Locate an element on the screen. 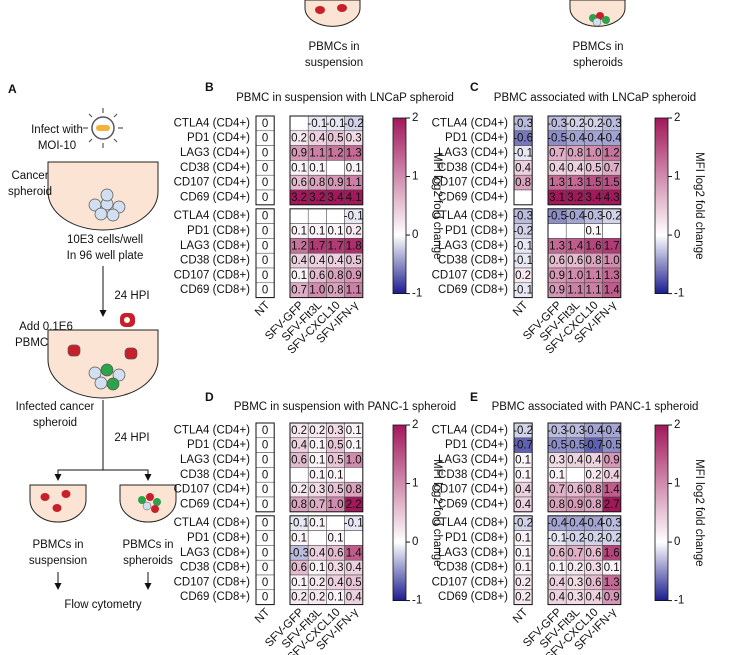 The height and width of the screenshot is (655, 729). cell-label: 1.0 is located at coordinates (612, 261).